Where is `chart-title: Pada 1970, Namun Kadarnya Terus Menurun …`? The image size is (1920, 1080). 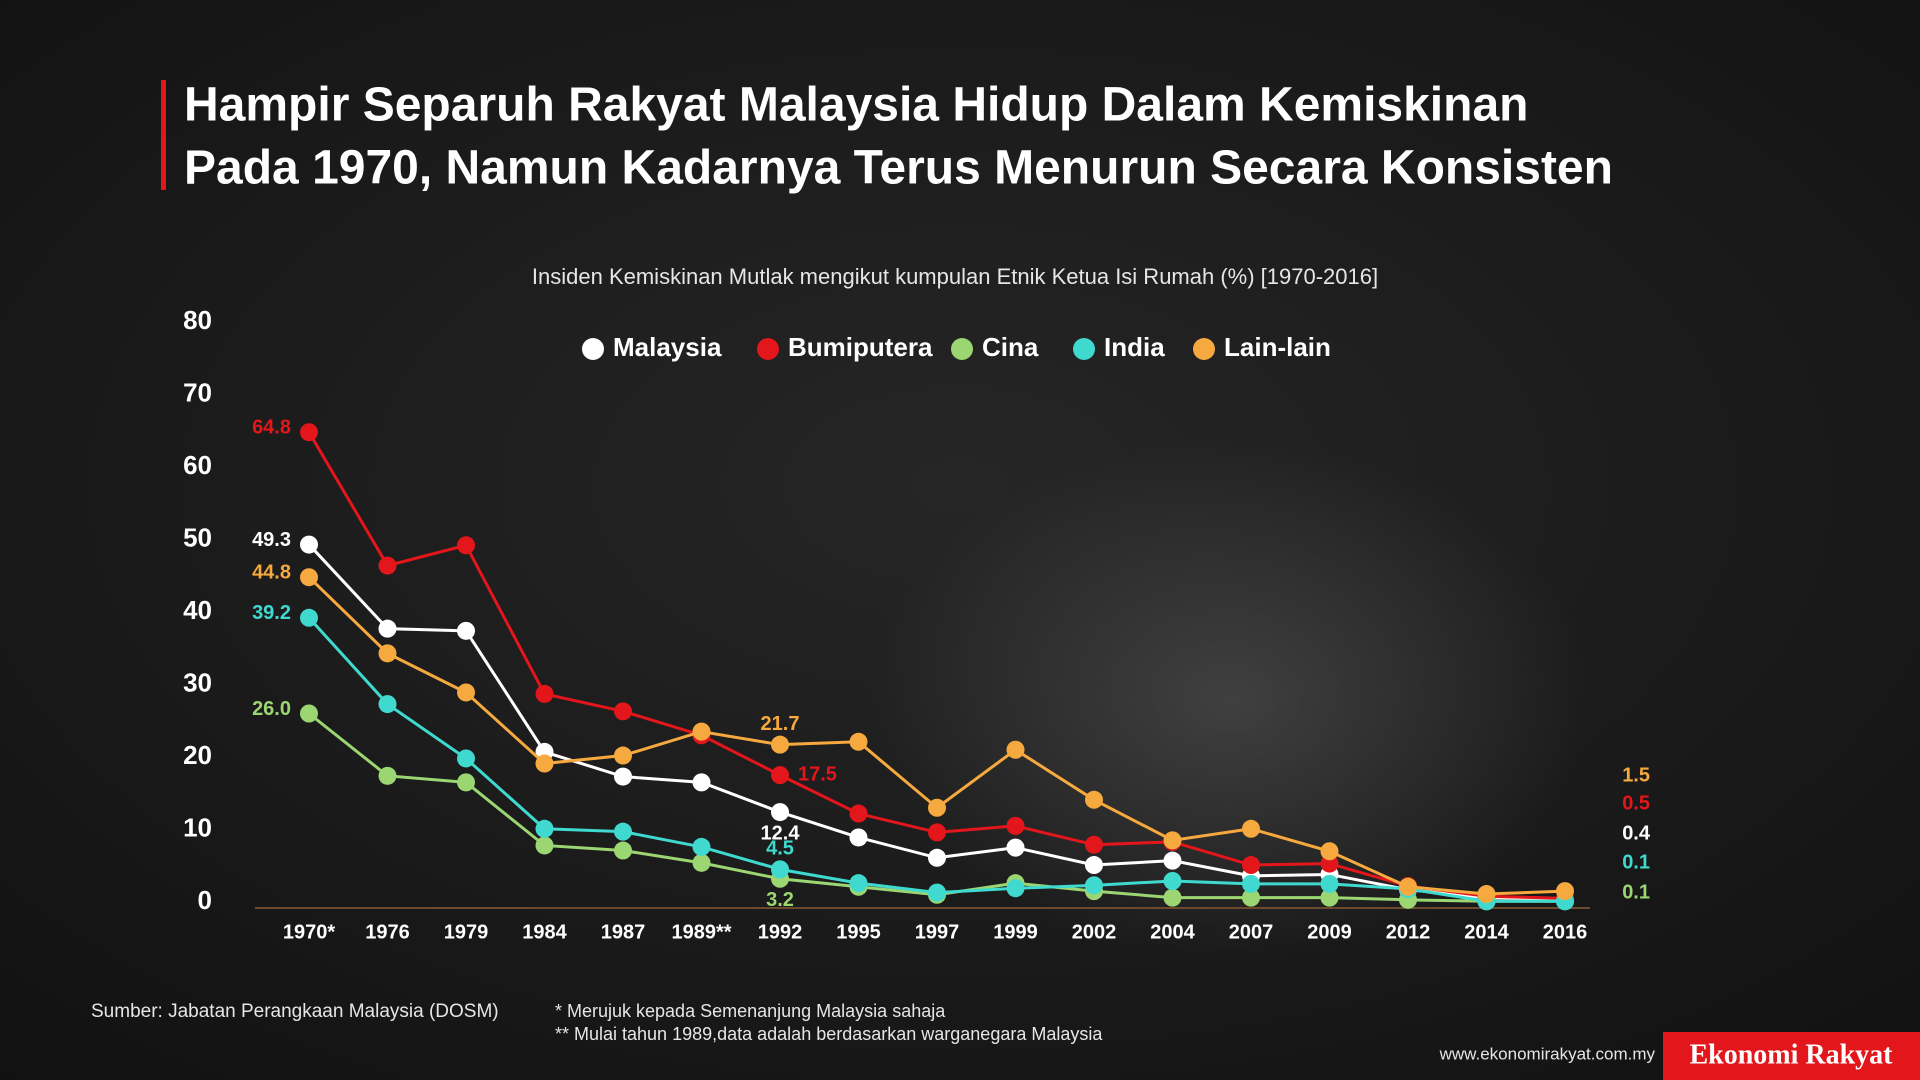
chart-title: Pada 1970, Namun Kadarnya Terus Menurun … is located at coordinates (898, 168).